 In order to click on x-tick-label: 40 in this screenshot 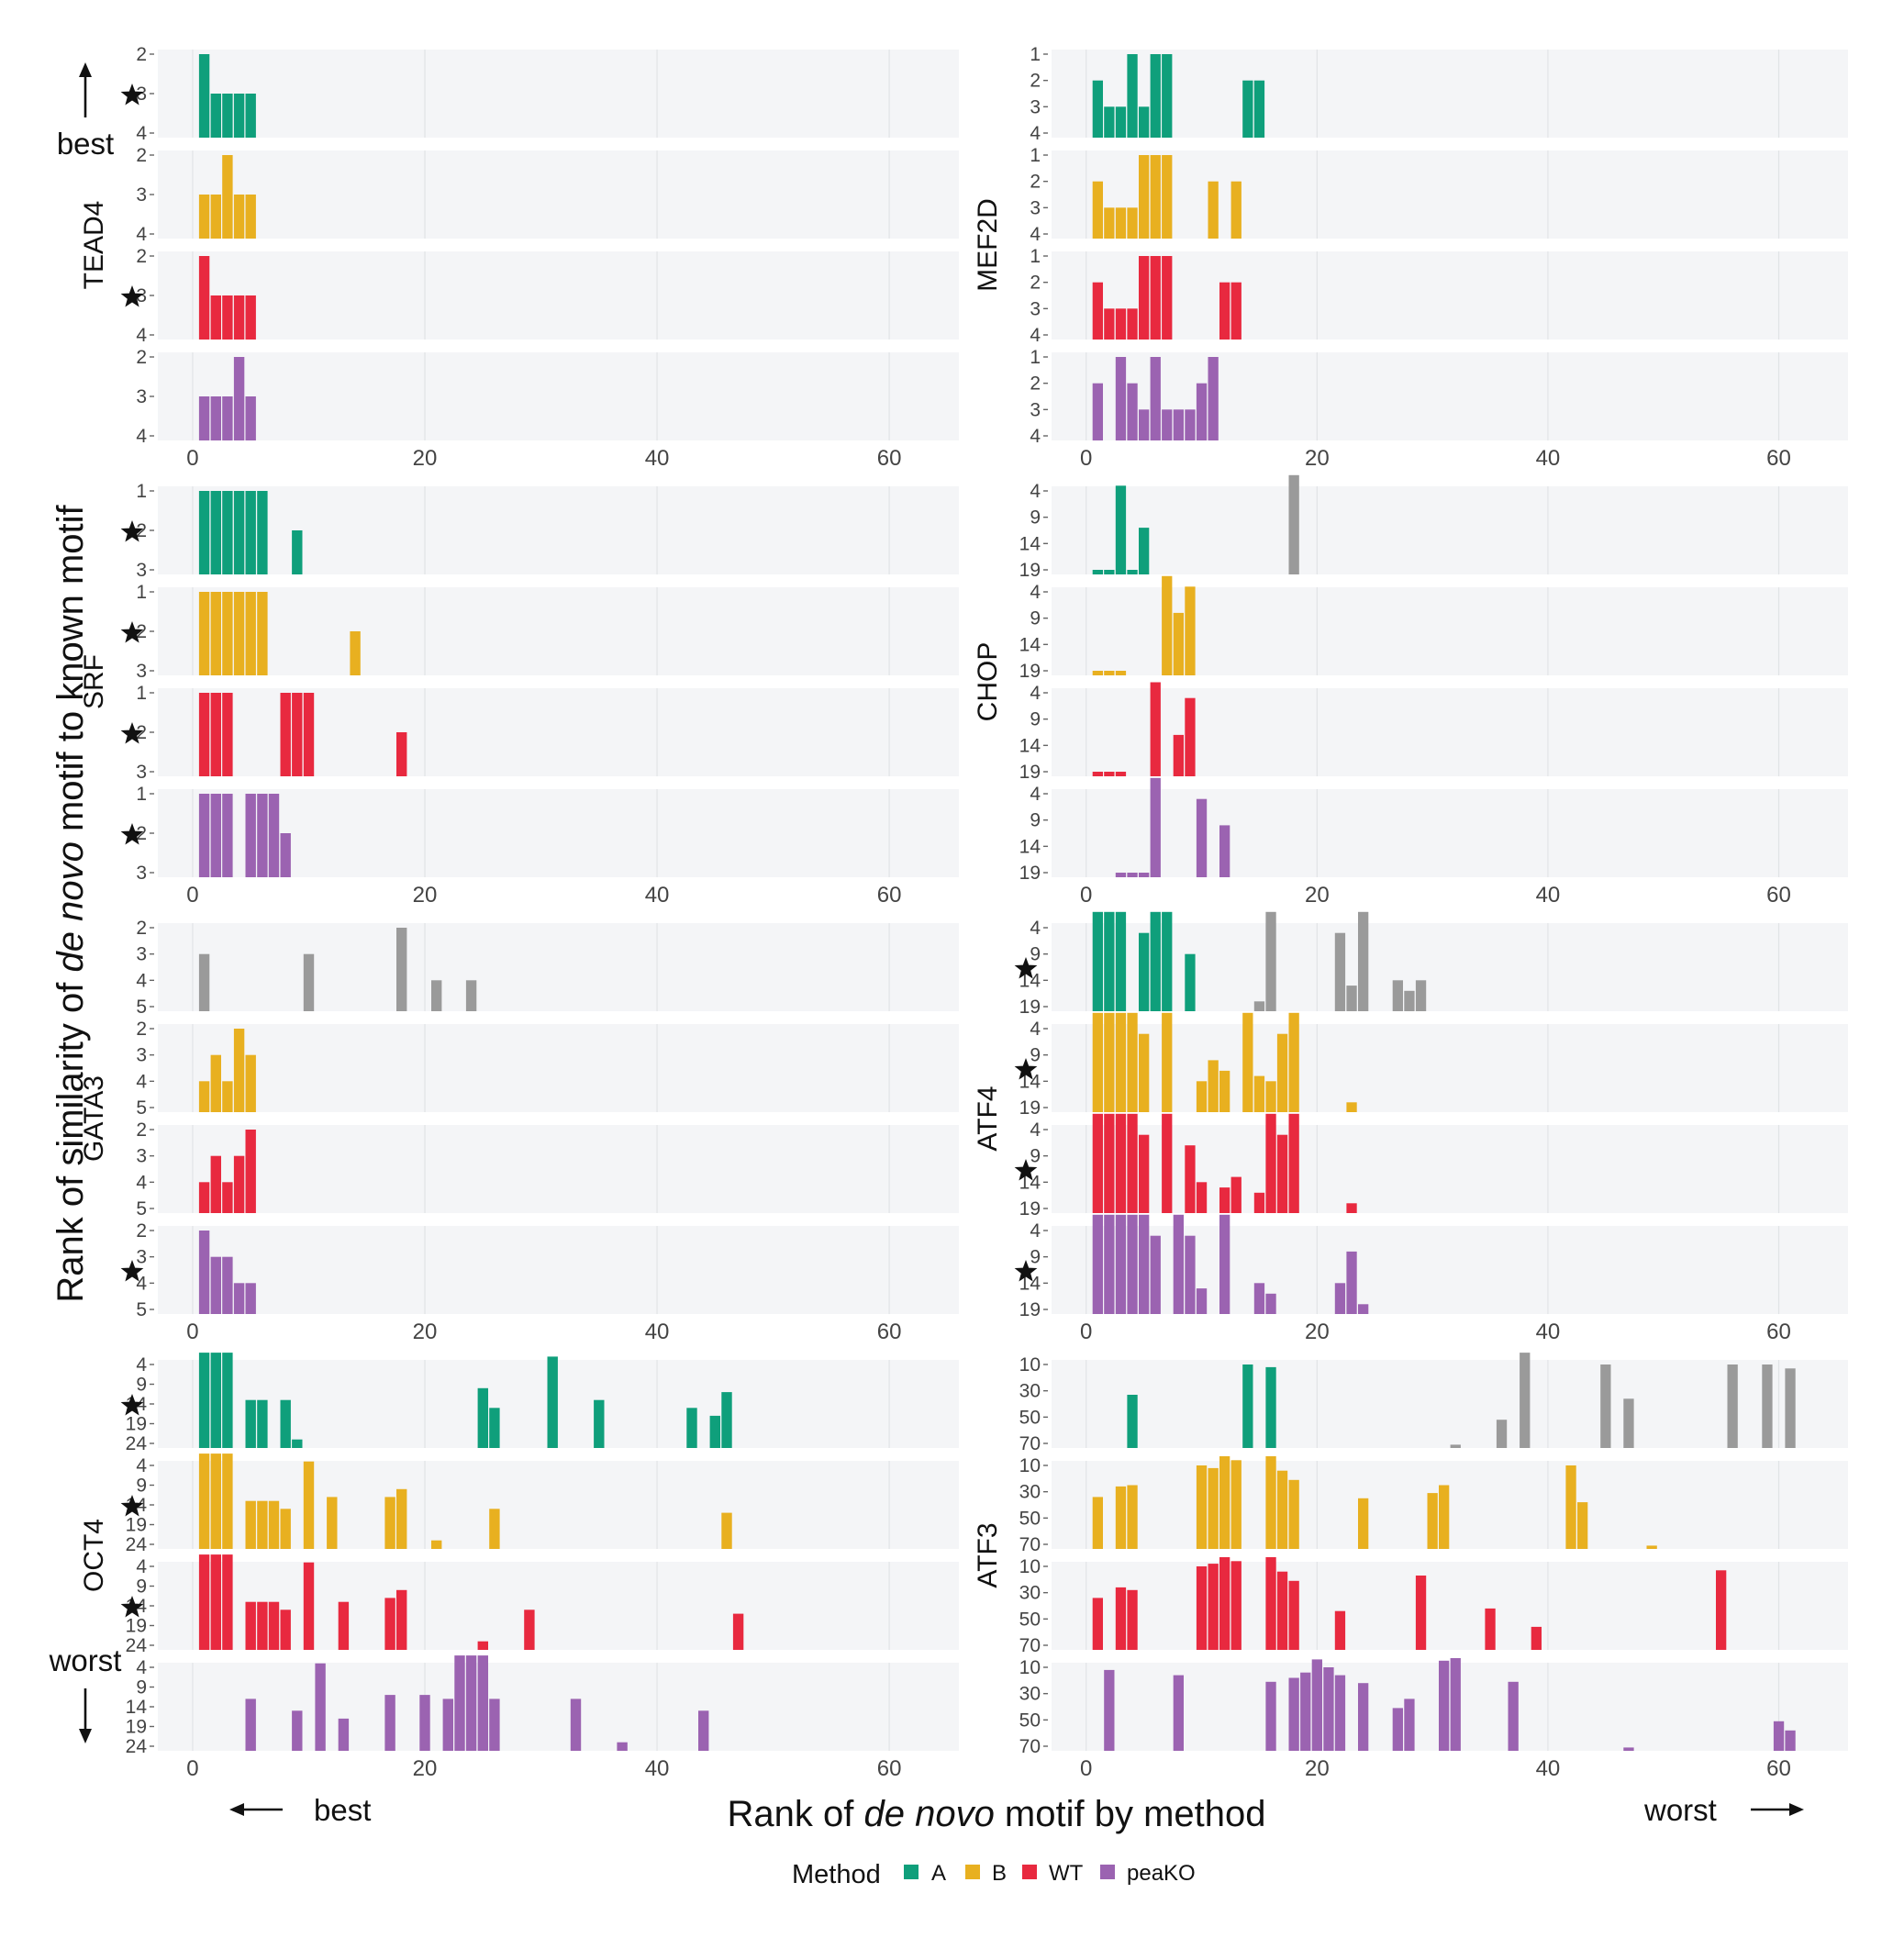, I will do `click(1548, 1332)`.